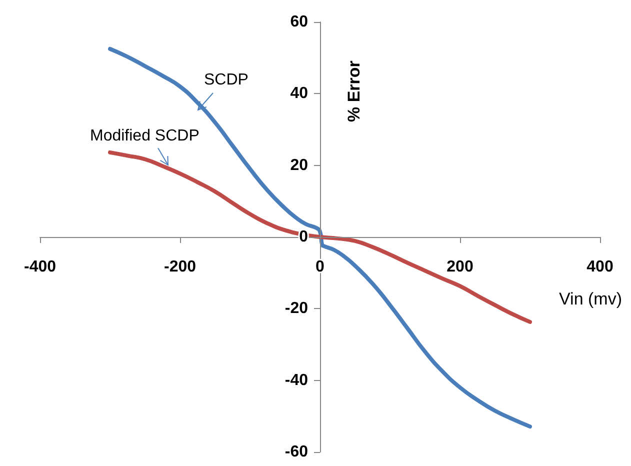  Describe the element at coordinates (600, 267) in the screenshot. I see `x-tick-label: 400` at that location.